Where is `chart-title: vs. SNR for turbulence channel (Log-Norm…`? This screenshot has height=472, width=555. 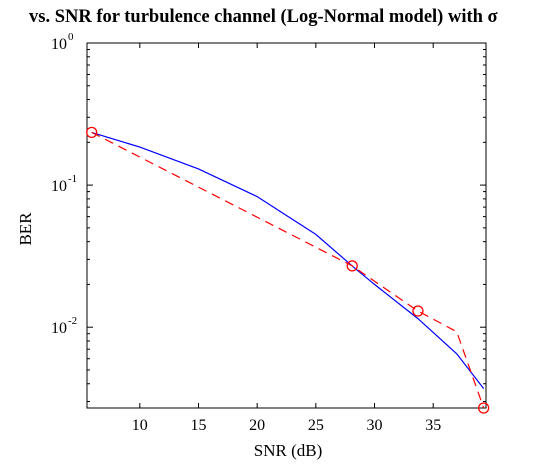
chart-title: vs. SNR for turbulence channel (Log-Norm… is located at coordinates (263, 17).